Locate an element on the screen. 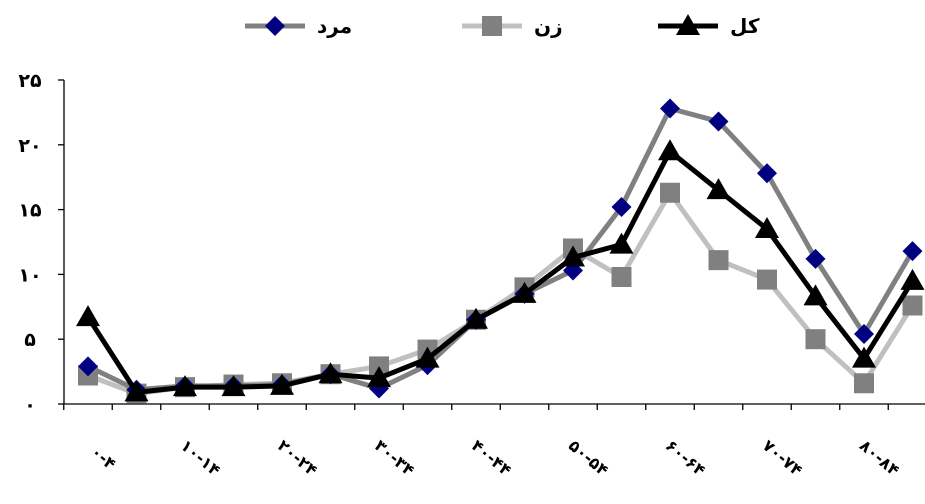 This screenshot has width=925, height=504. x-tick-label: ۲۰-۲۴ is located at coordinates (297, 458).